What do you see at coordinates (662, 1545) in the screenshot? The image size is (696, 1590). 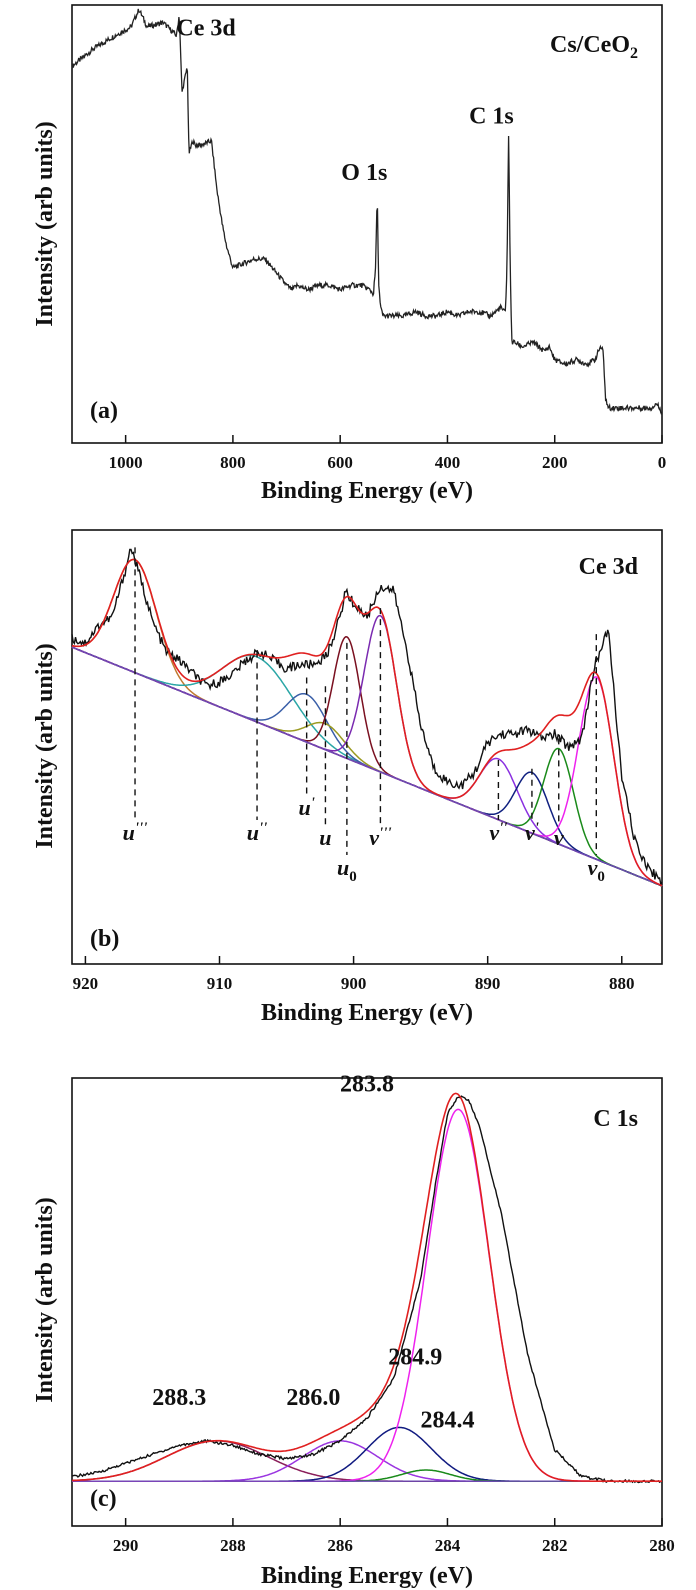 I see `x-tick-label: 280` at bounding box center [662, 1545].